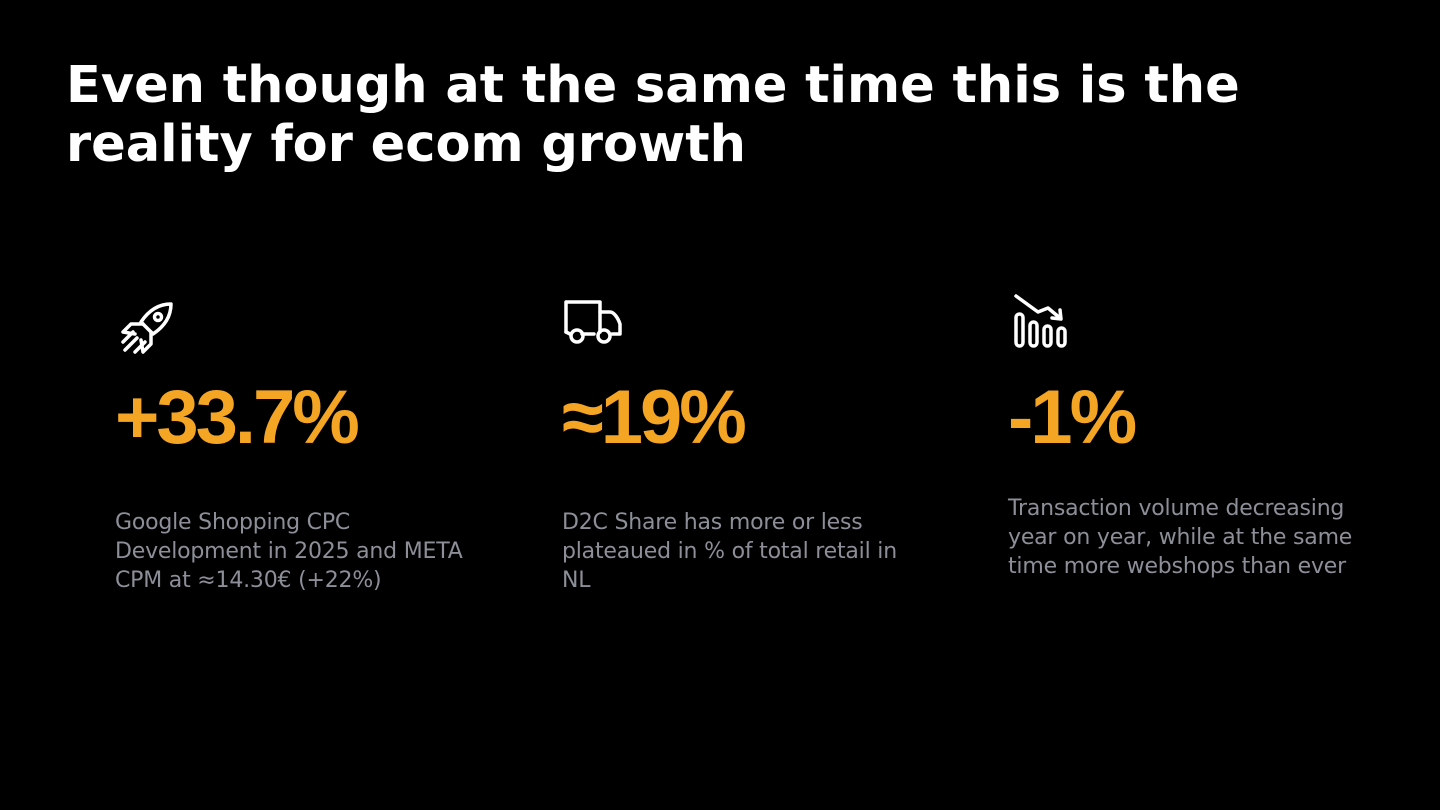  Describe the element at coordinates (654, 417) in the screenshot. I see `stat-value: ≈19%` at that location.